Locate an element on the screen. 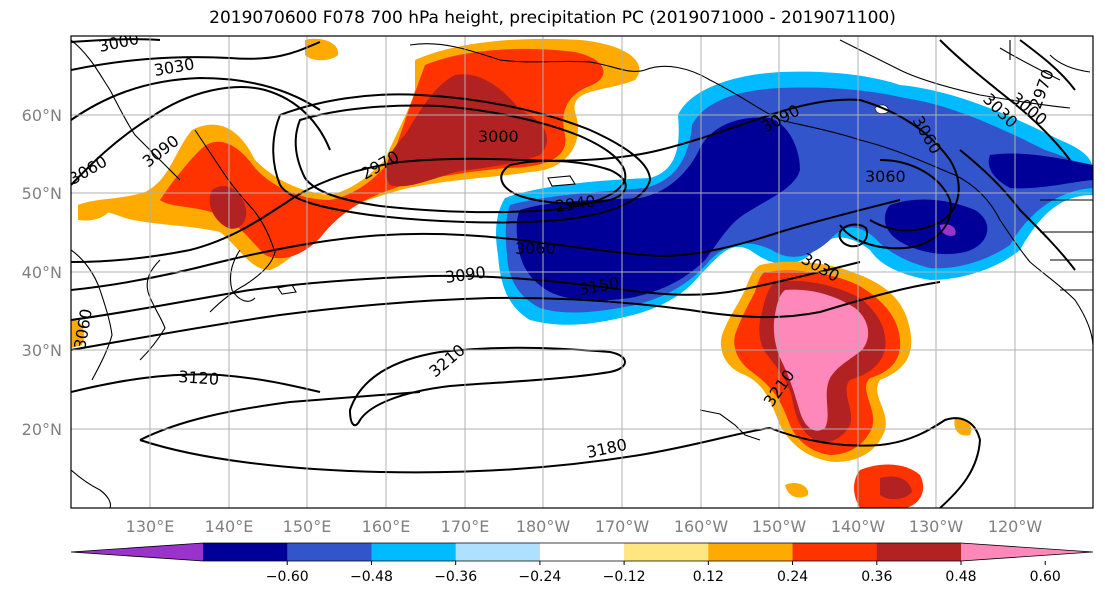 The image size is (1105, 601). colorbar-tick-label: 0.48 is located at coordinates (960, 577).